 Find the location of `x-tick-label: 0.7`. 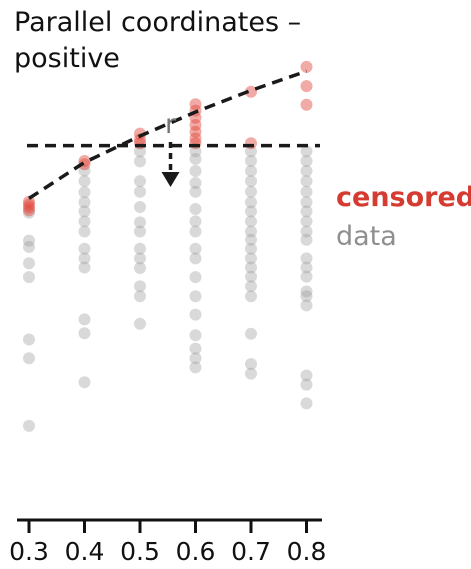

x-tick-label: 0.7 is located at coordinates (251, 551).